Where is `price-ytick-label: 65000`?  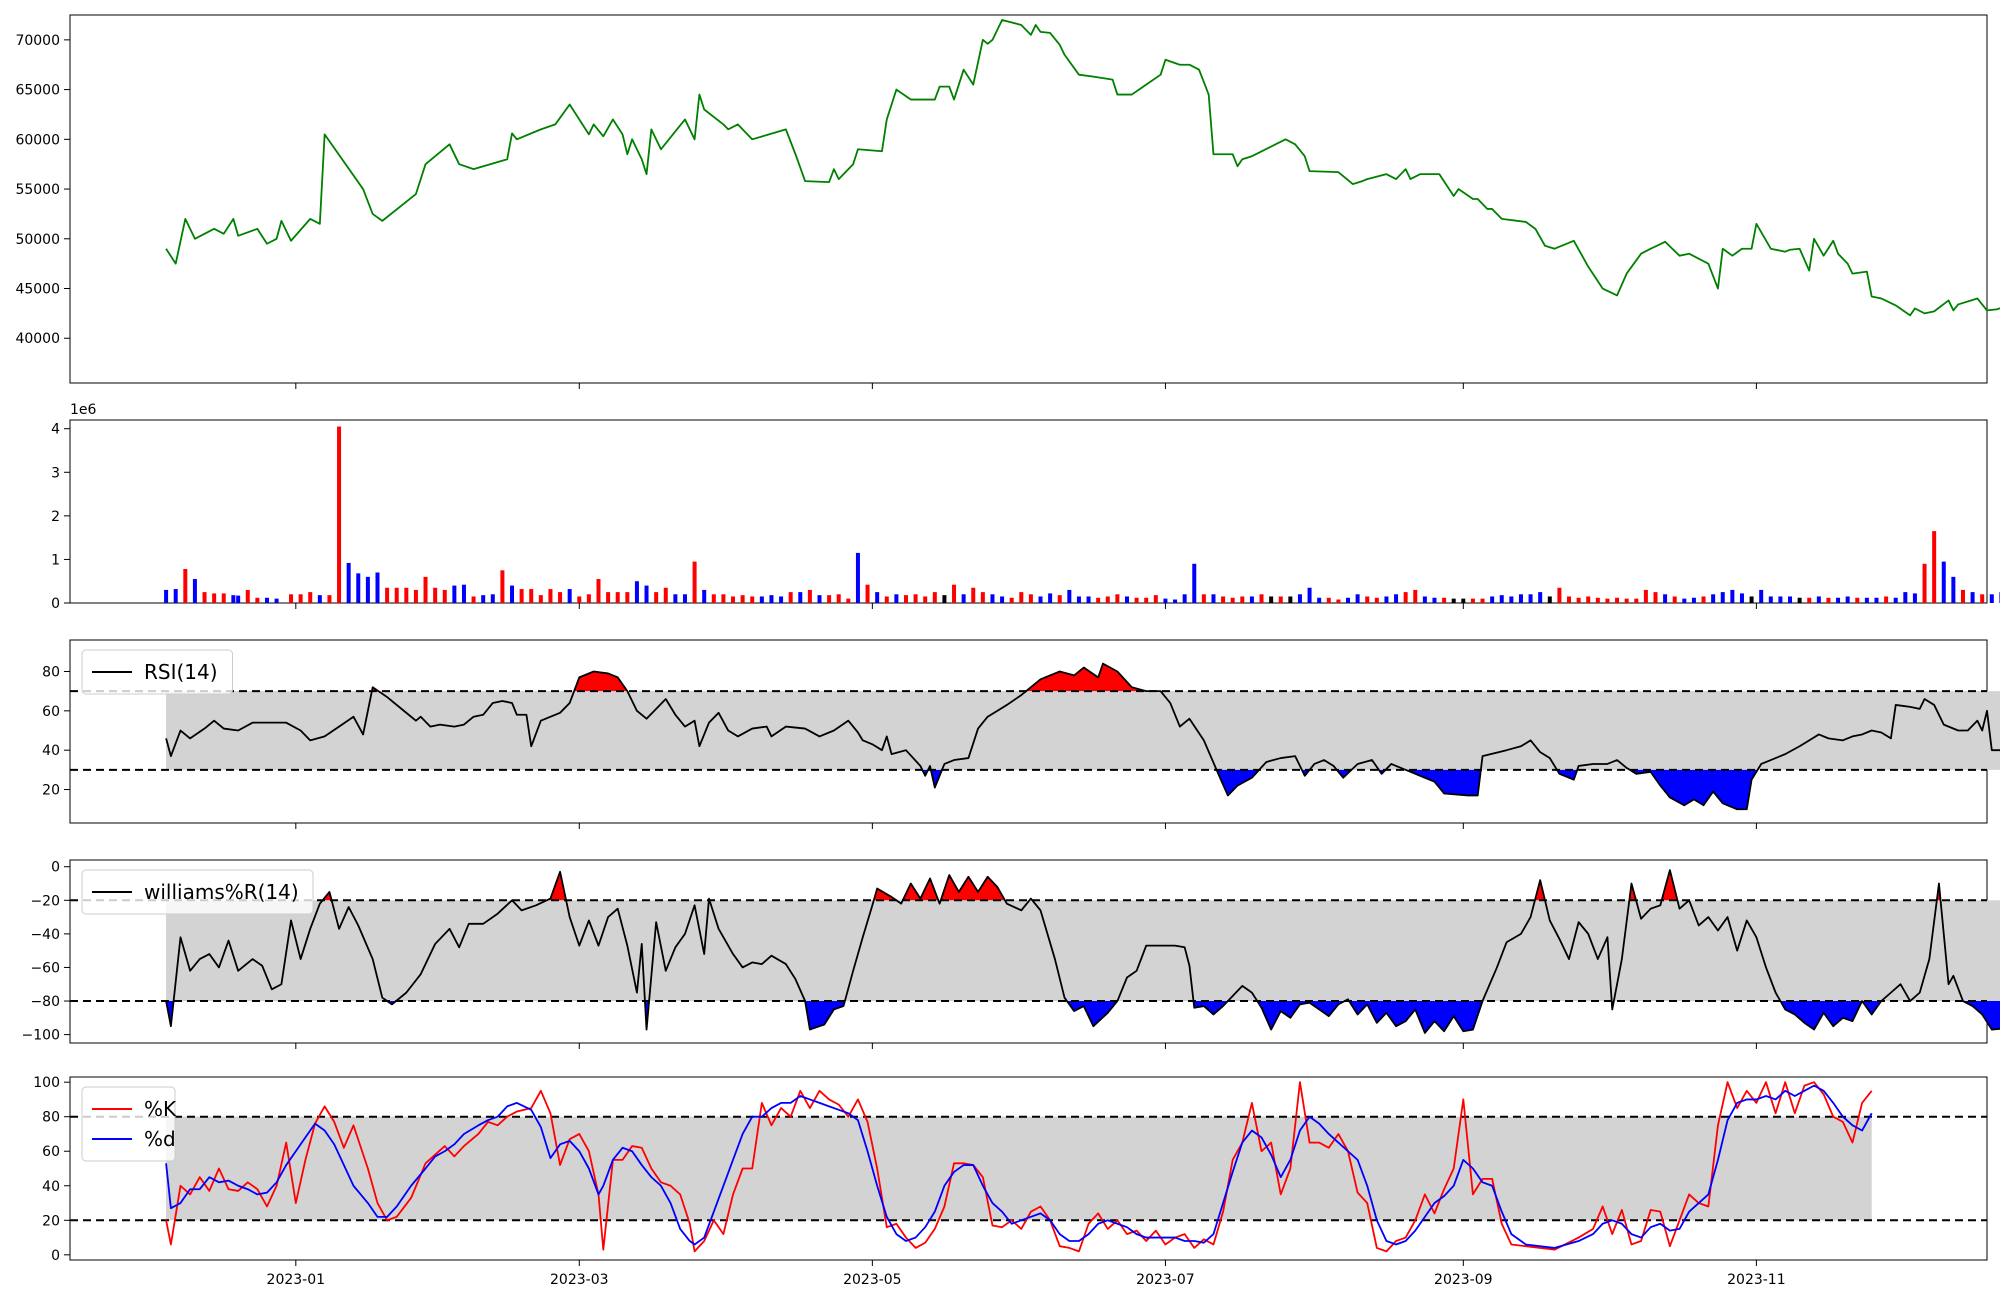
price-ytick-label: 65000 is located at coordinates (37, 91).